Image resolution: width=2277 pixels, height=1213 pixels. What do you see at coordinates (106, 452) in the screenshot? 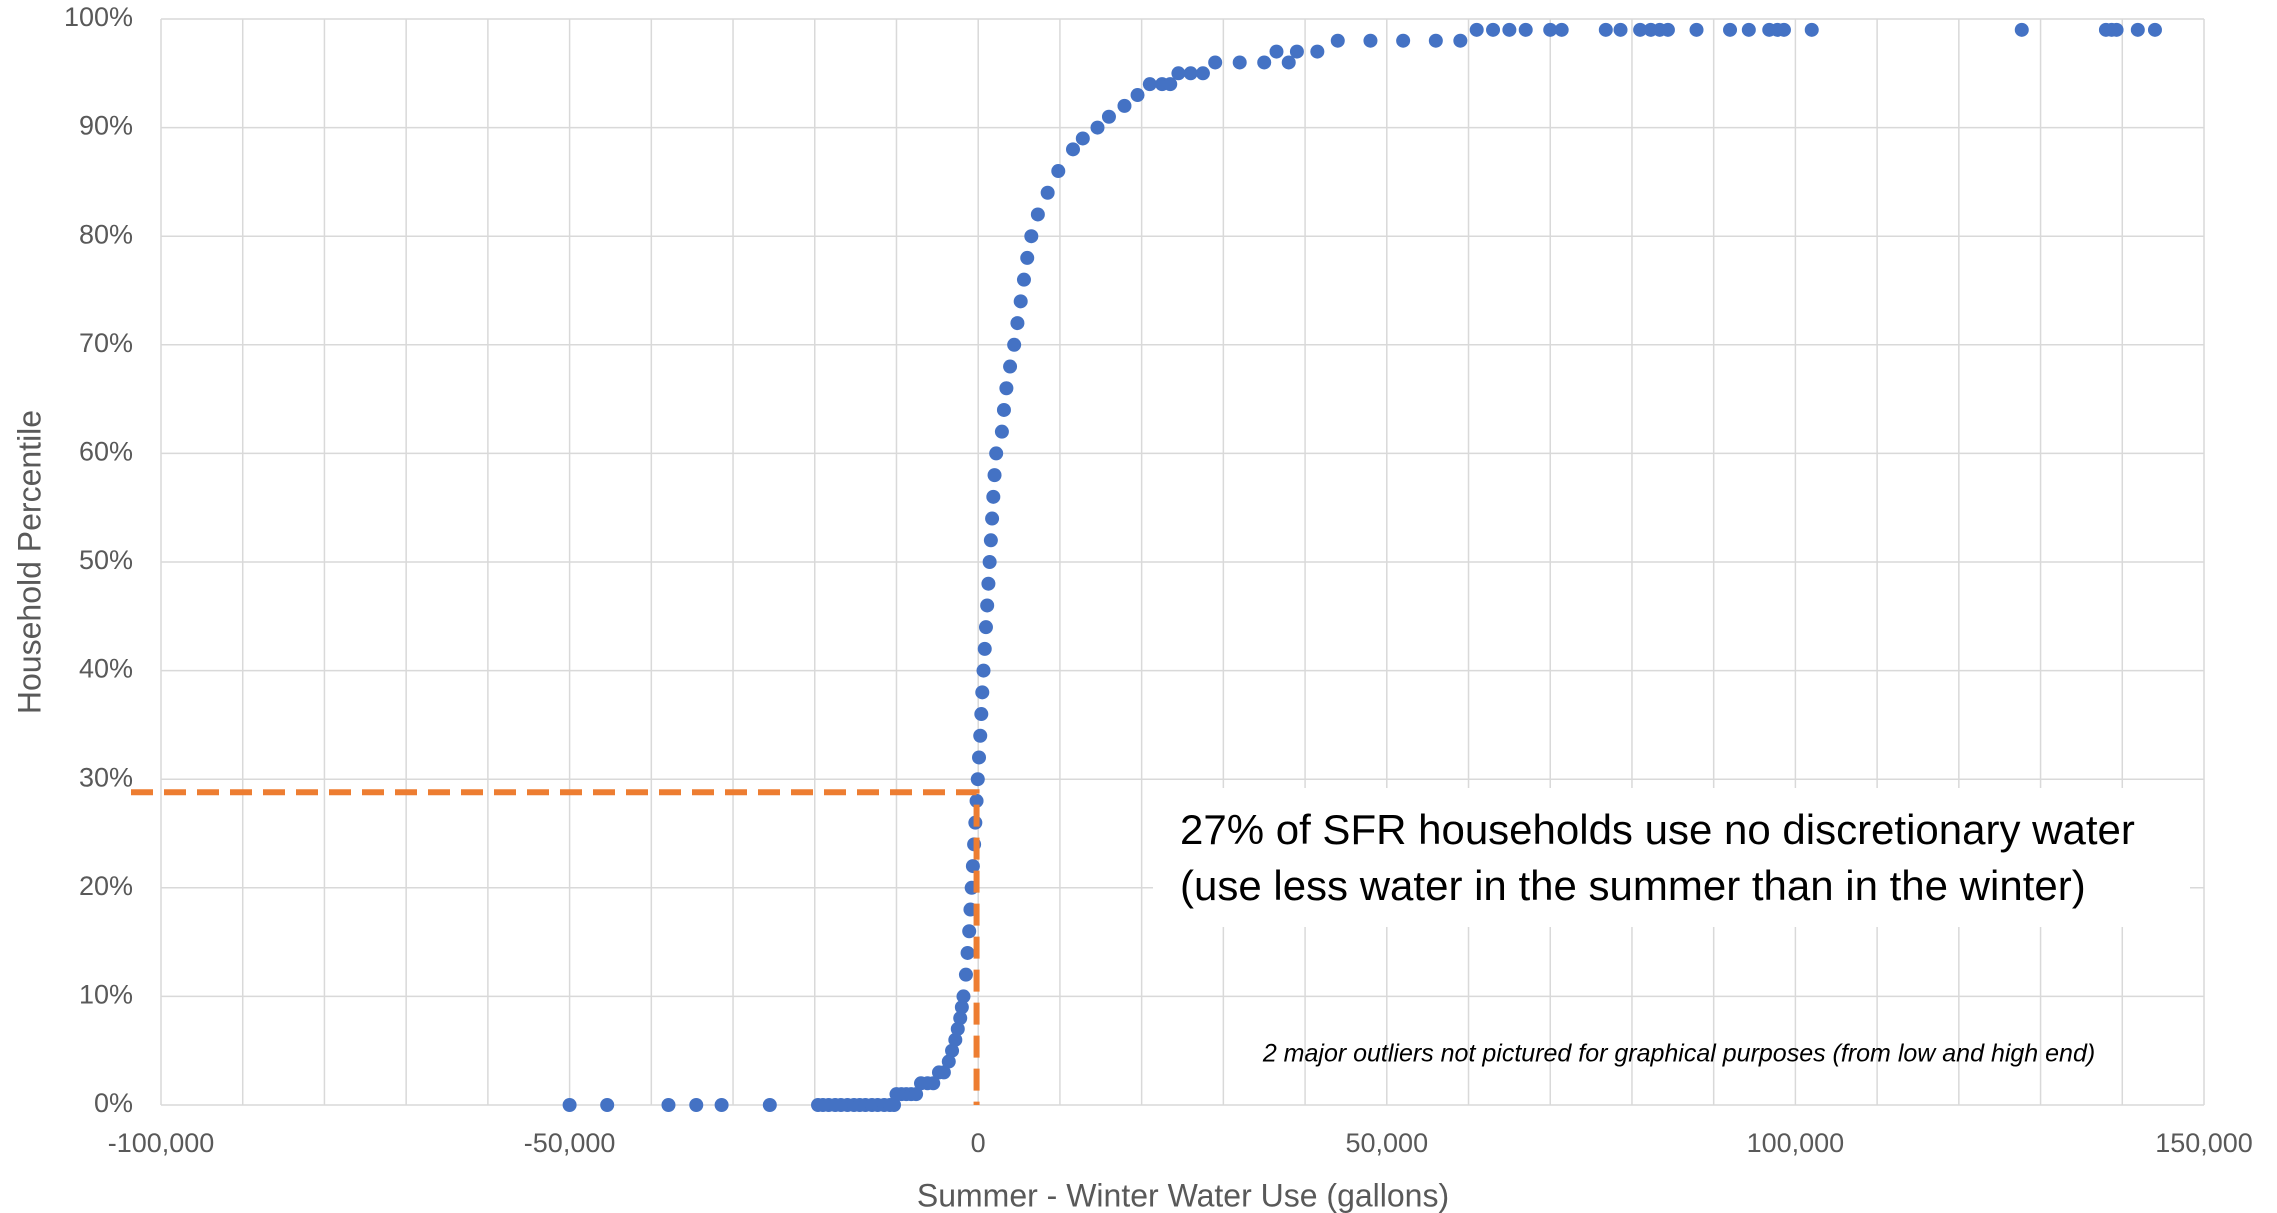
I see `y-tick-label: 60%` at bounding box center [106, 452].